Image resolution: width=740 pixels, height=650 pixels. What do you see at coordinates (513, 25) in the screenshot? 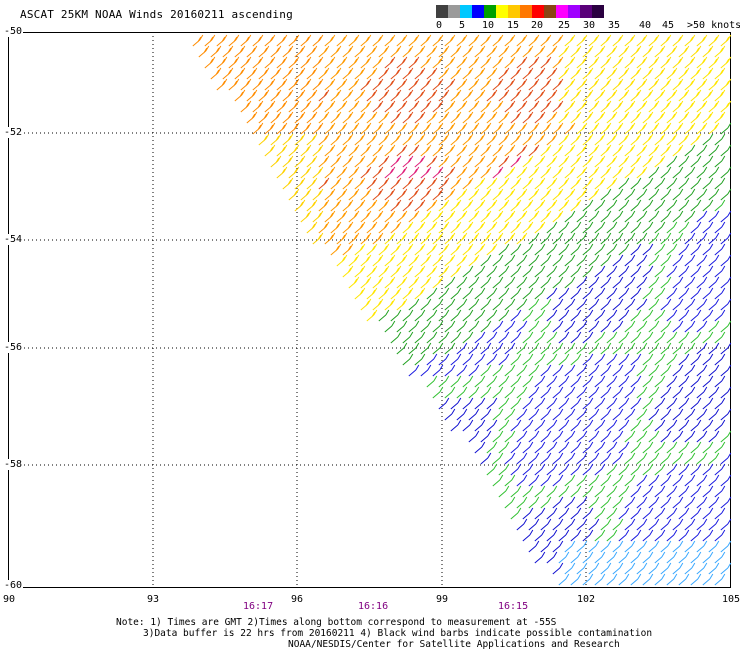
I see `colorbar-label: 15` at bounding box center [513, 25].